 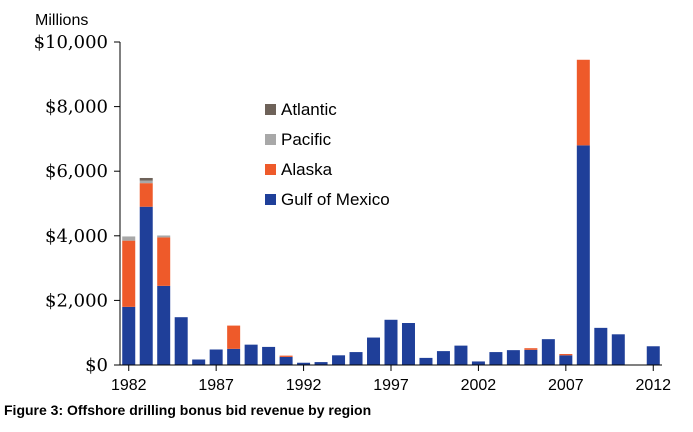 I want to click on bar-gulf-of-mexico-1993, so click(x=321, y=363).